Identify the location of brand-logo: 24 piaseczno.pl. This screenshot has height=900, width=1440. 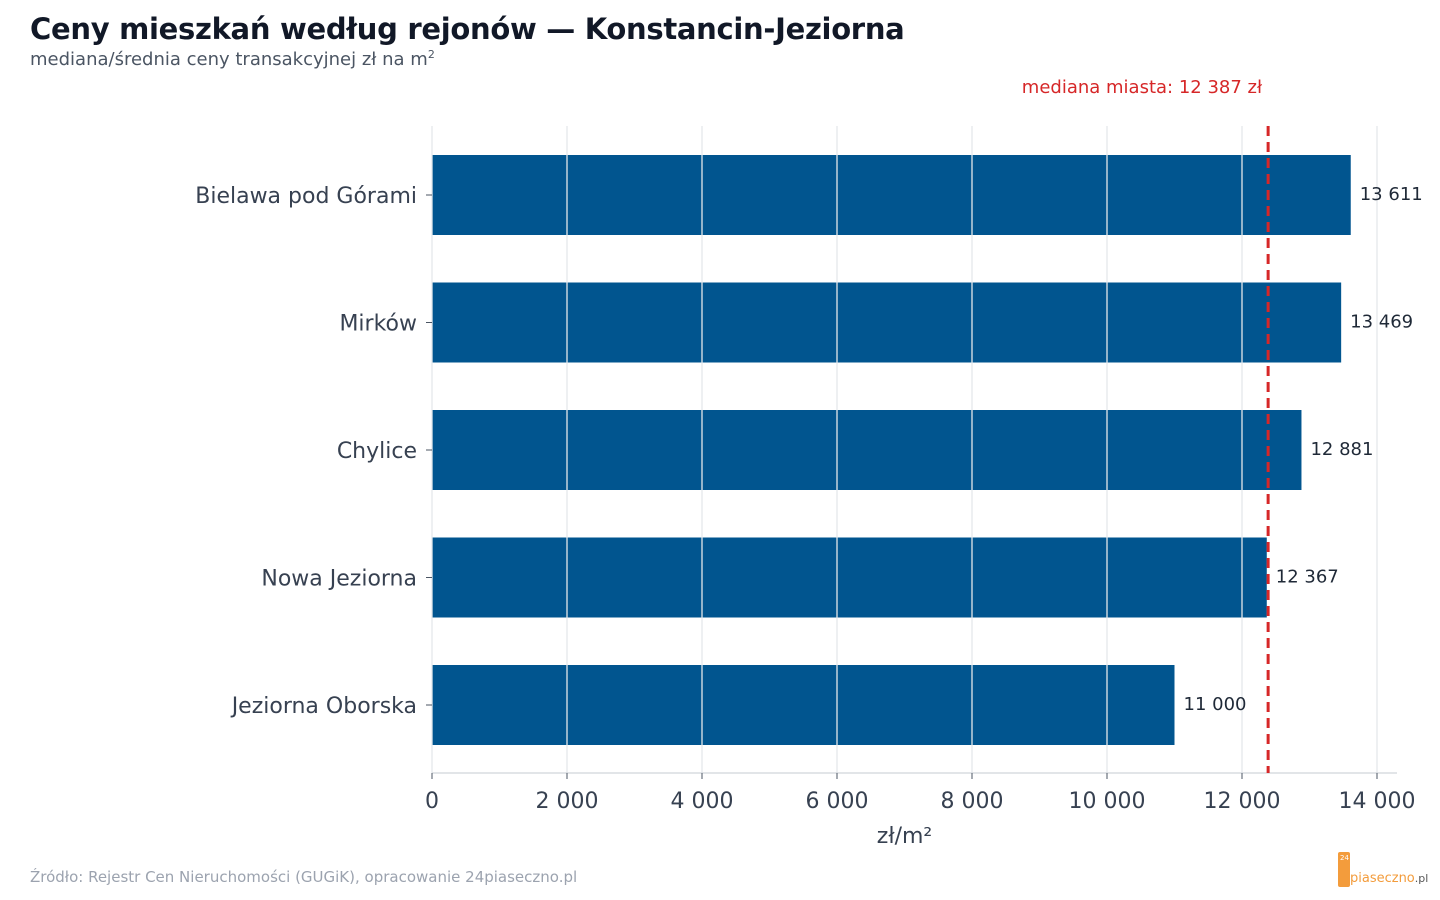
(1382, 870).